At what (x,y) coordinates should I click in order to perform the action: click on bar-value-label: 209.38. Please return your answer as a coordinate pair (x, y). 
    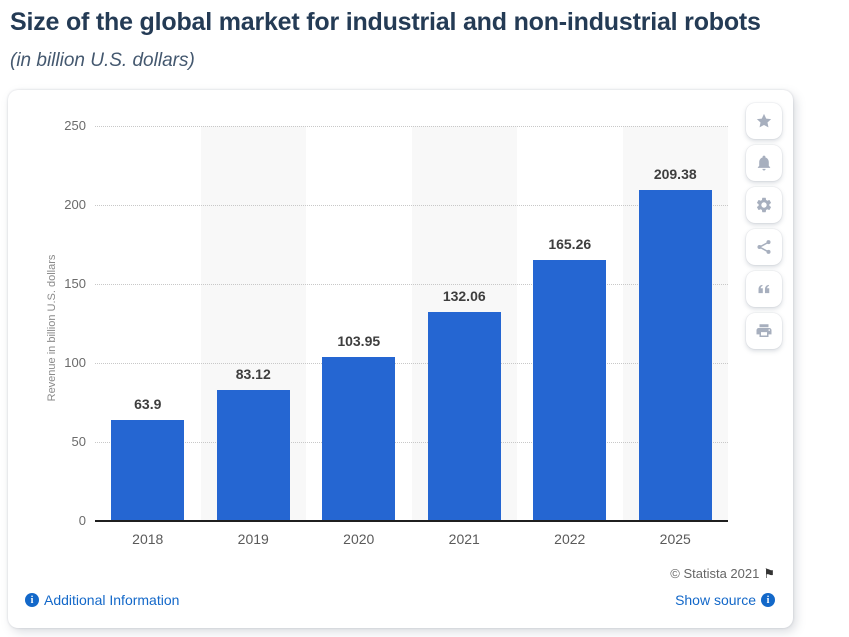
    Looking at the image, I should click on (675, 174).